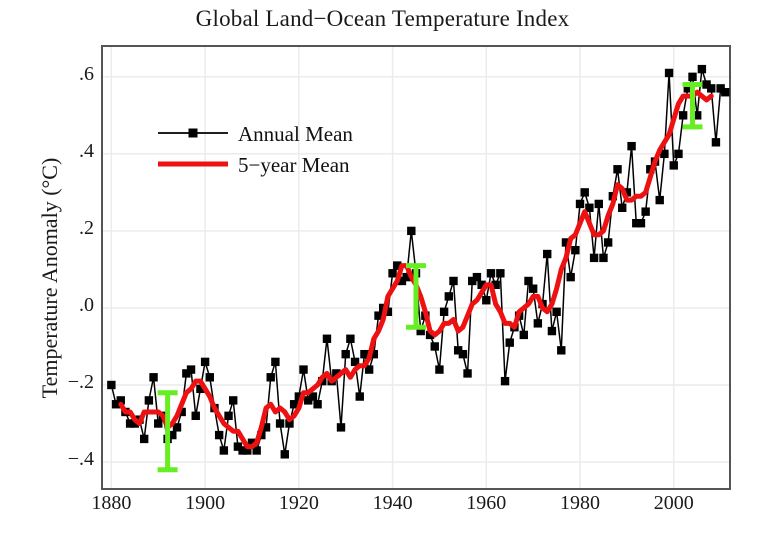  What do you see at coordinates (392, 503) in the screenshot?
I see `x-tick-label: 1940` at bounding box center [392, 503].